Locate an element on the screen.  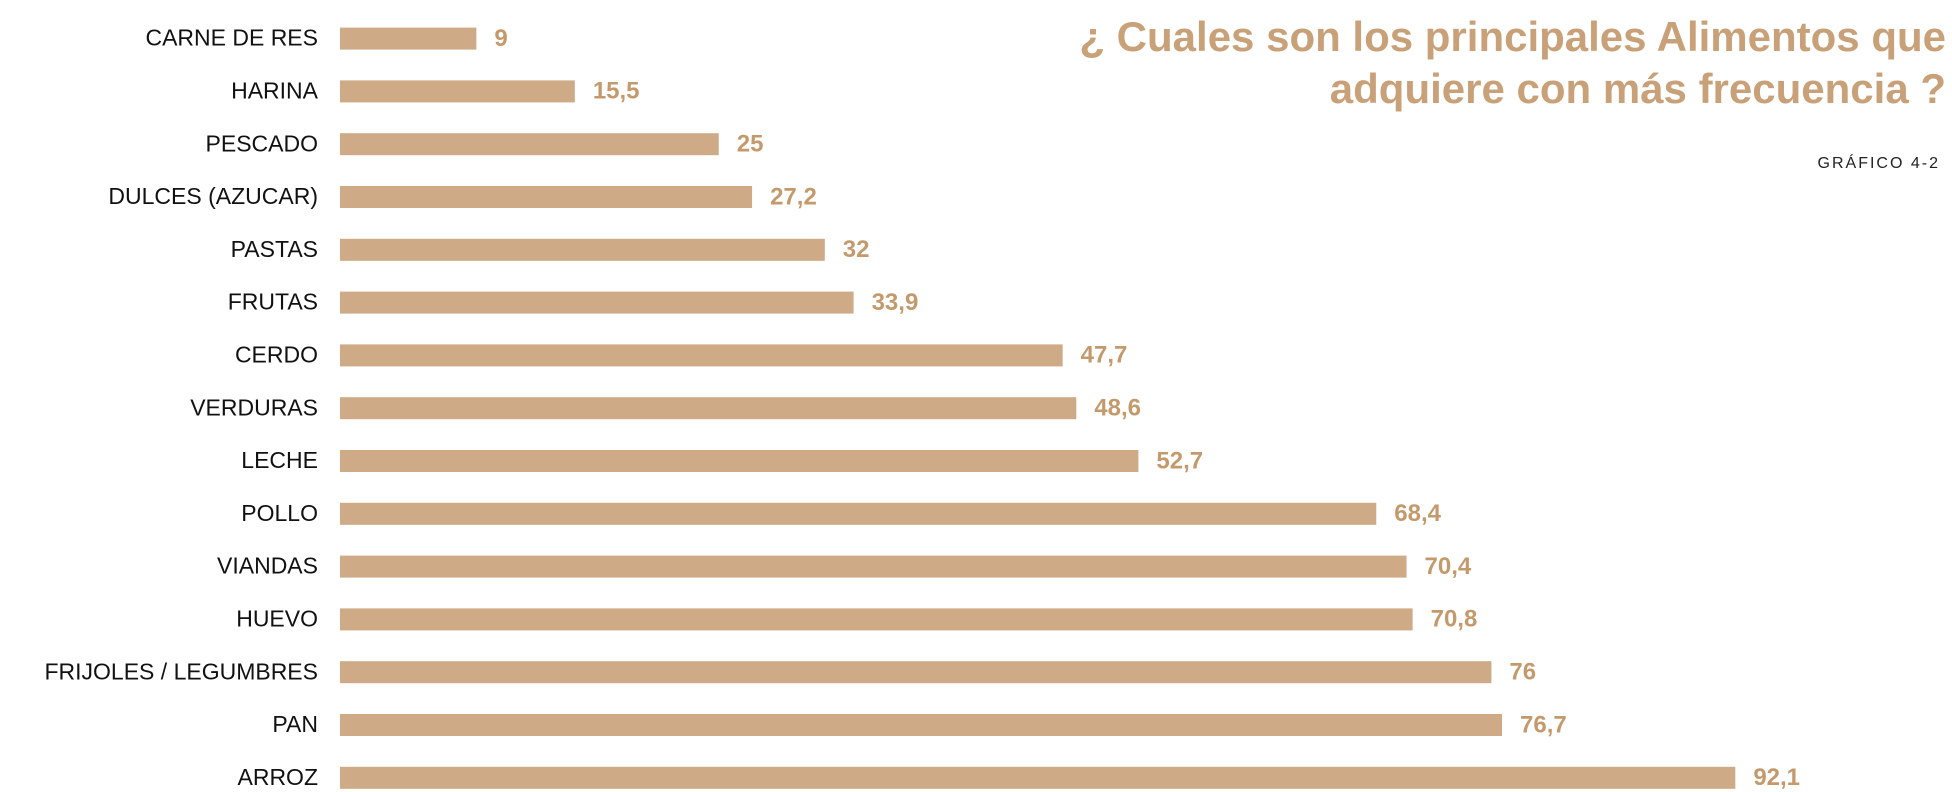
category-label: CARNE DE RES is located at coordinates (231, 38).